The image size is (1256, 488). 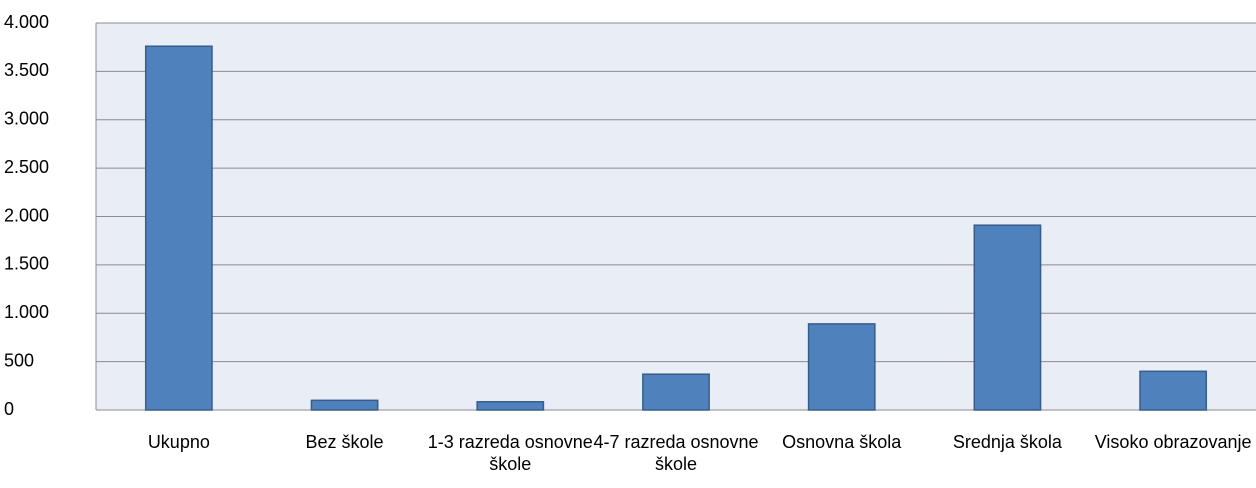 I want to click on y-tick-label: 500, so click(x=19, y=360).